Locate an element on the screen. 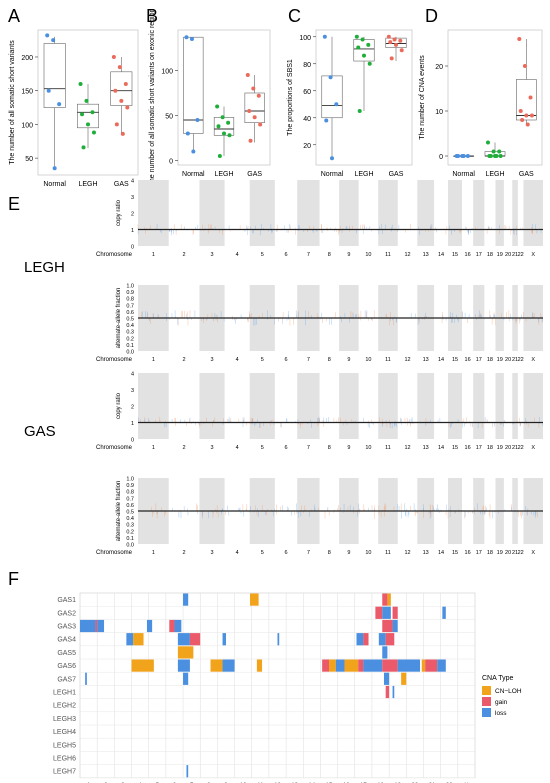  y-axis-label: alternate-allele fraction is located at coordinates (119, 318).